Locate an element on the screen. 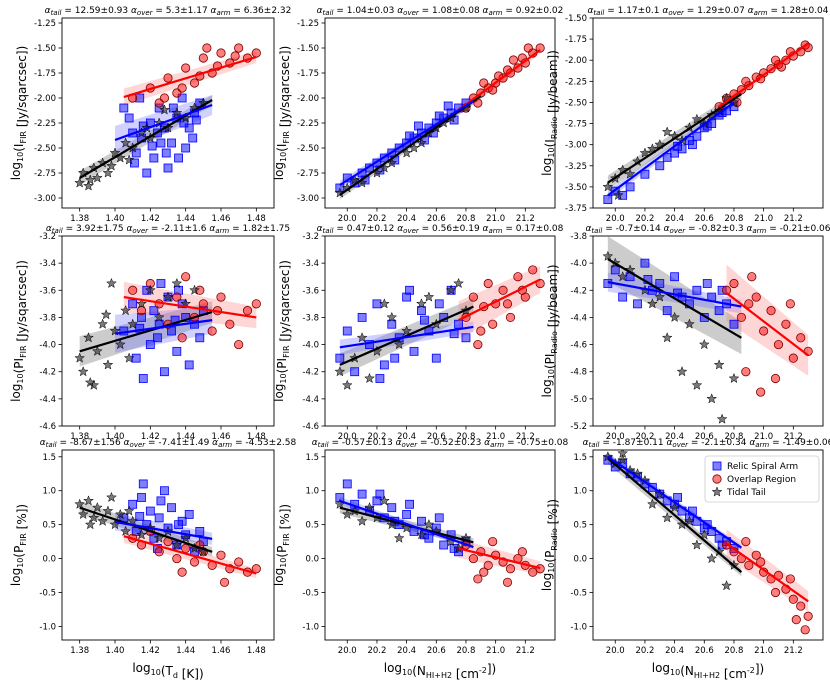  y-tick-label: -1.0 is located at coordinates (578, 627).